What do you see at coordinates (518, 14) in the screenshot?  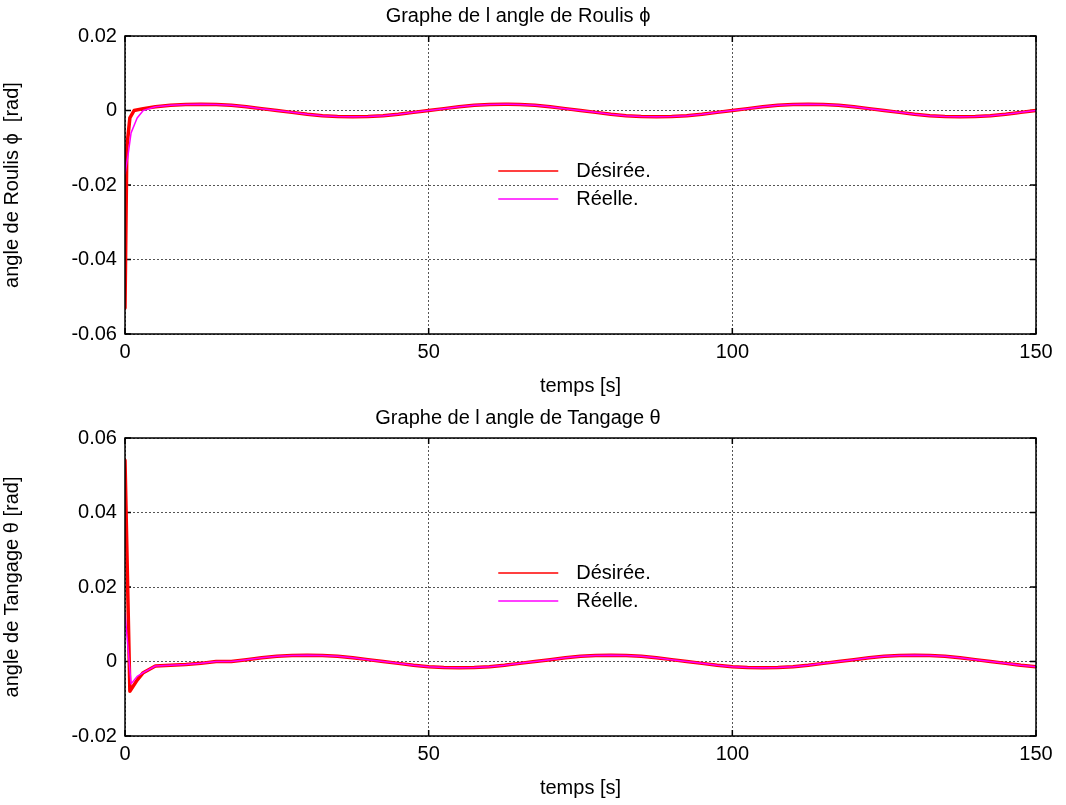 I see `chart-title: Graphe de l angle de Roulis ϕ` at bounding box center [518, 14].